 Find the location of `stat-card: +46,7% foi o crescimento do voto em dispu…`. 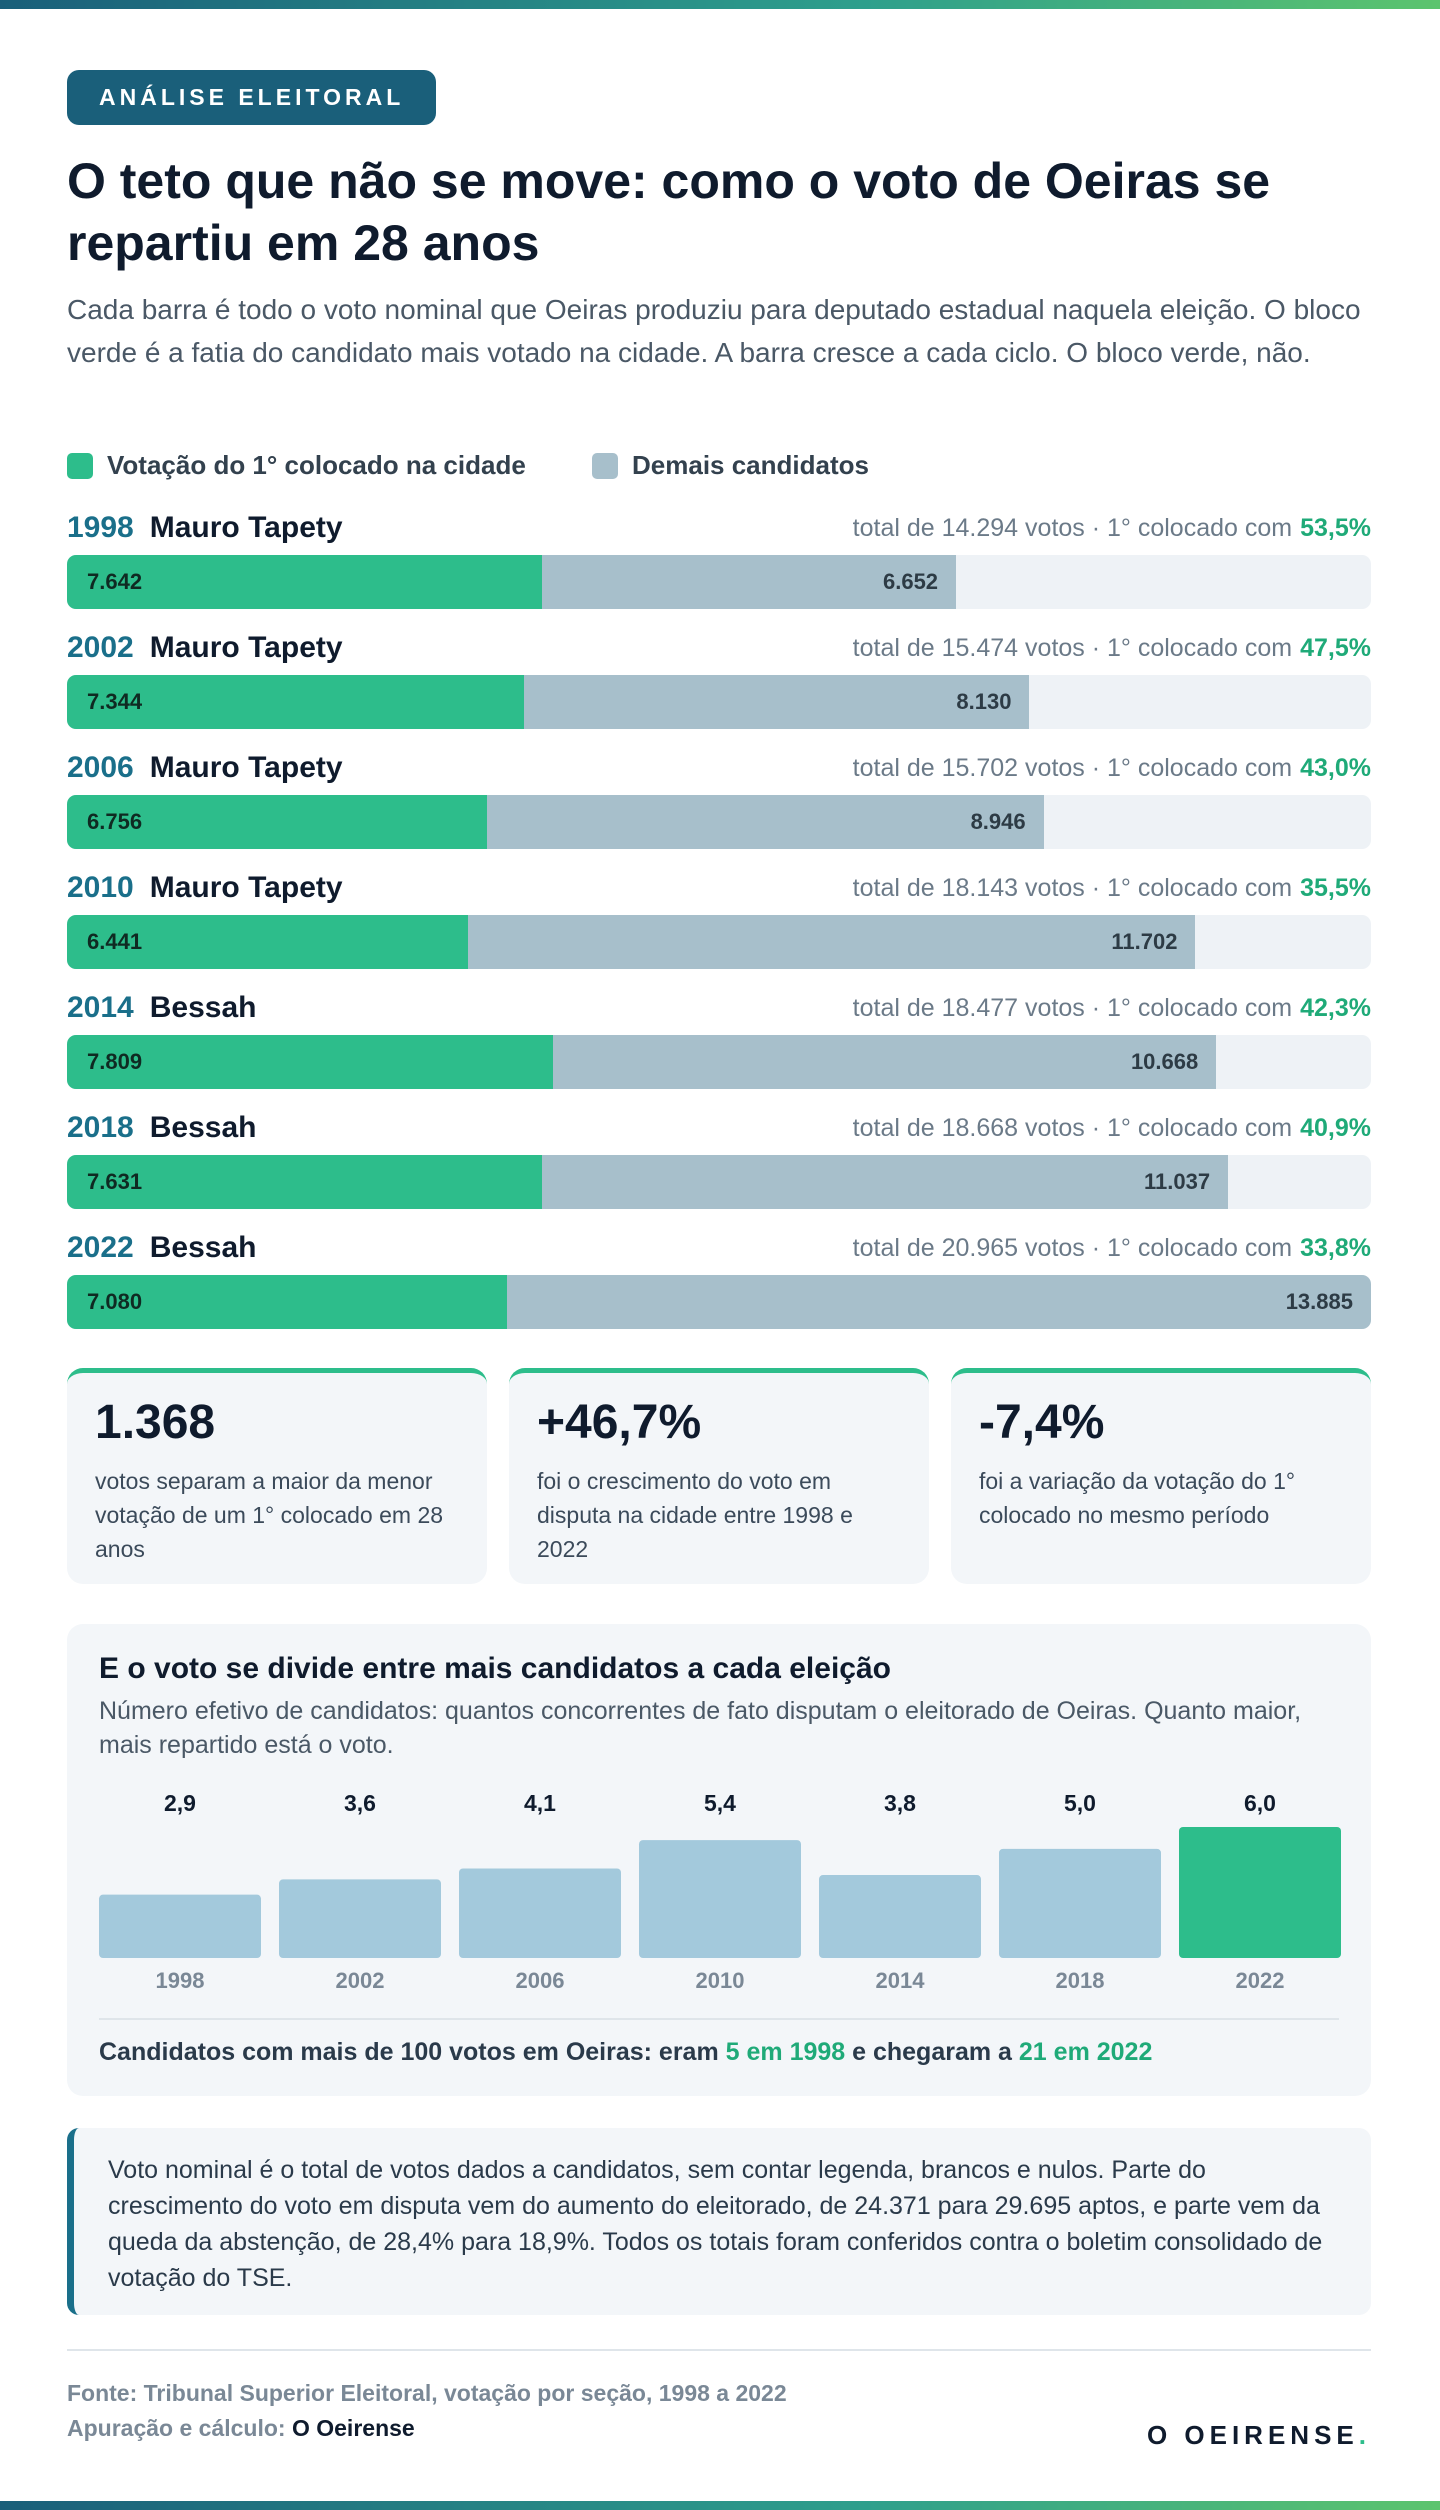

stat-card: +46,7% foi o crescimento do voto em dispu… is located at coordinates (719, 1476).